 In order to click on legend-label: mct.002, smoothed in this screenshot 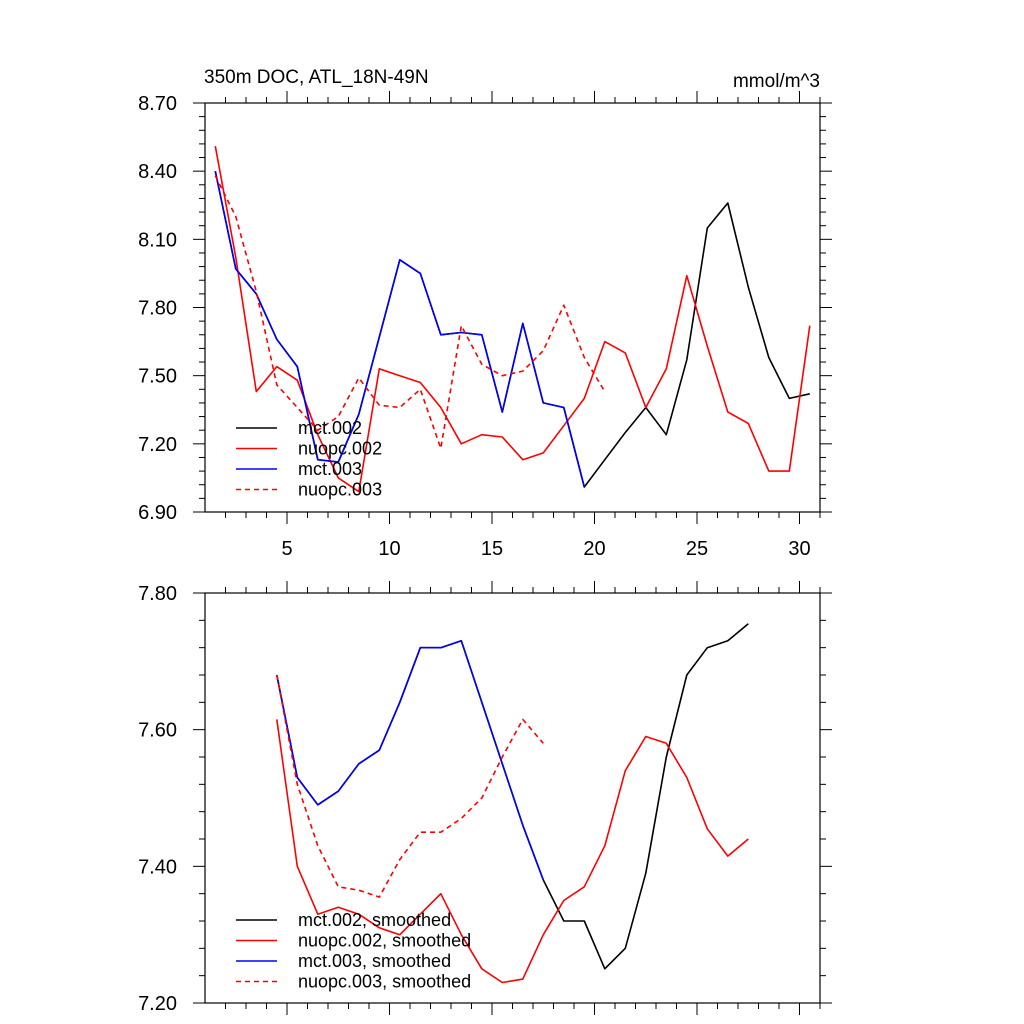, I will do `click(374, 920)`.